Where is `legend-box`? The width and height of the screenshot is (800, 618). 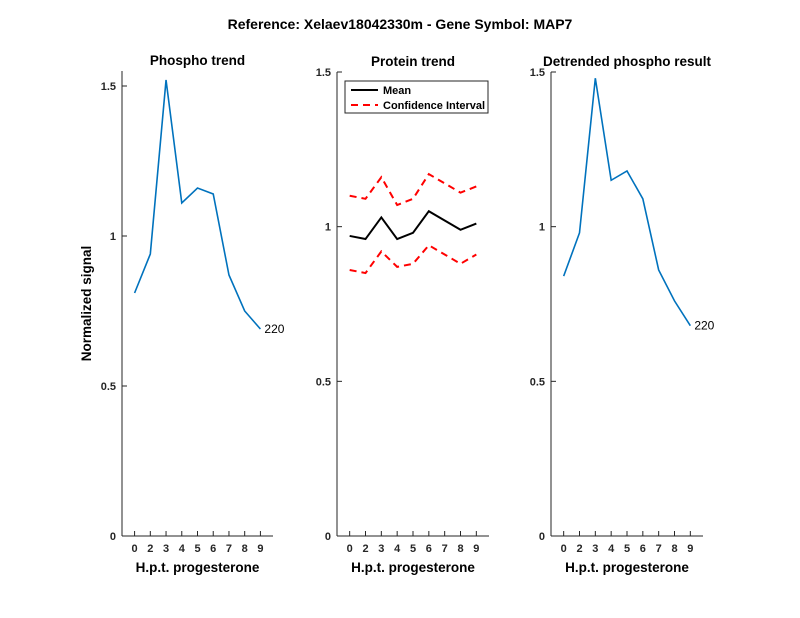 legend-box is located at coordinates (416, 97).